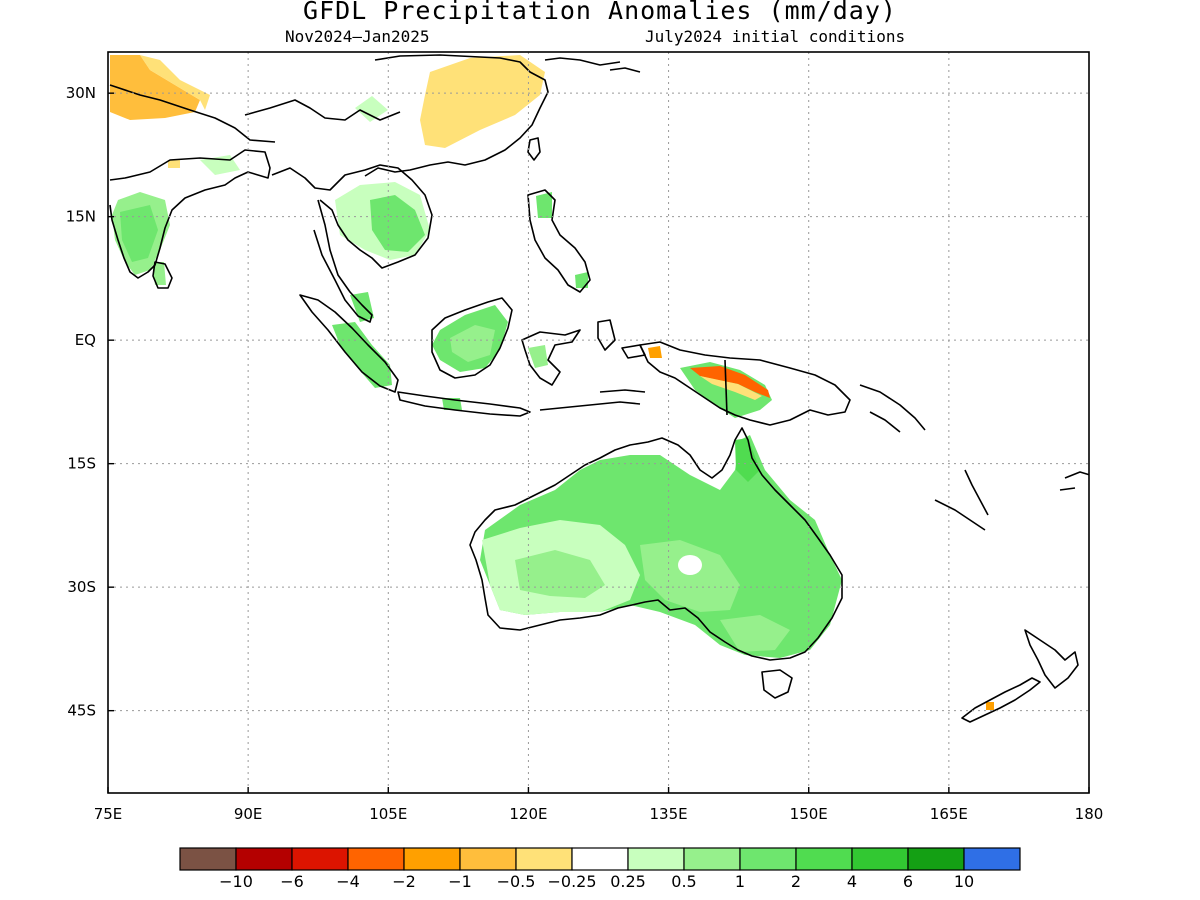 The height and width of the screenshot is (900, 1200). What do you see at coordinates (592, 65) in the screenshot?
I see `coast-korea-japan` at bounding box center [592, 65].